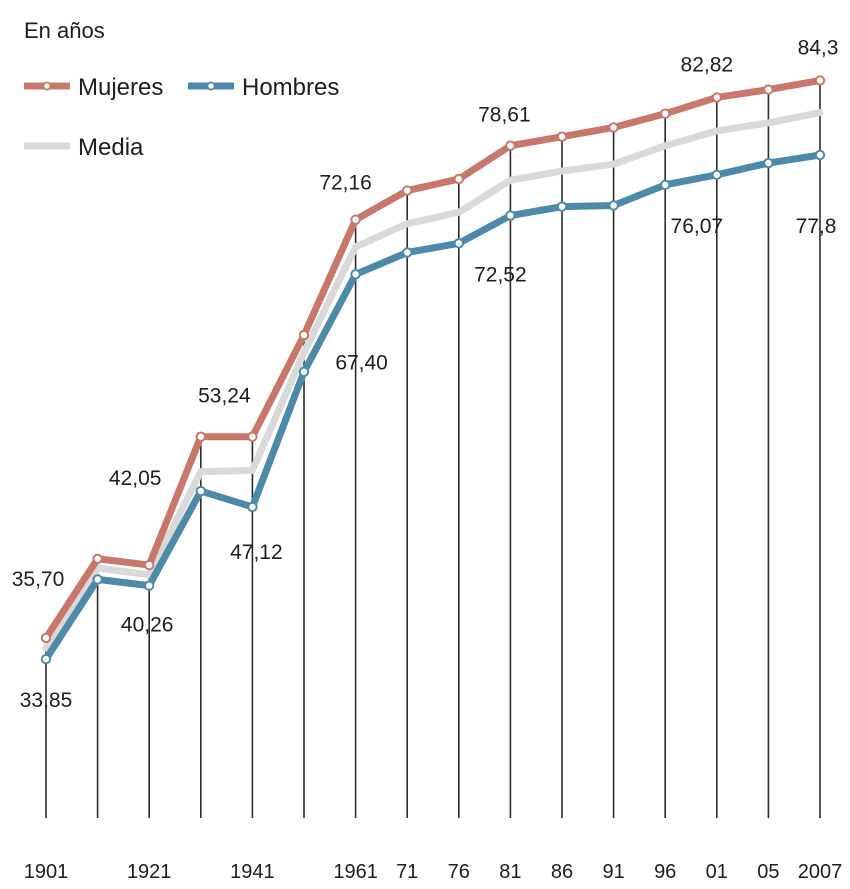  What do you see at coordinates (46, 872) in the screenshot?
I see `x-tick-label: 1901` at bounding box center [46, 872].